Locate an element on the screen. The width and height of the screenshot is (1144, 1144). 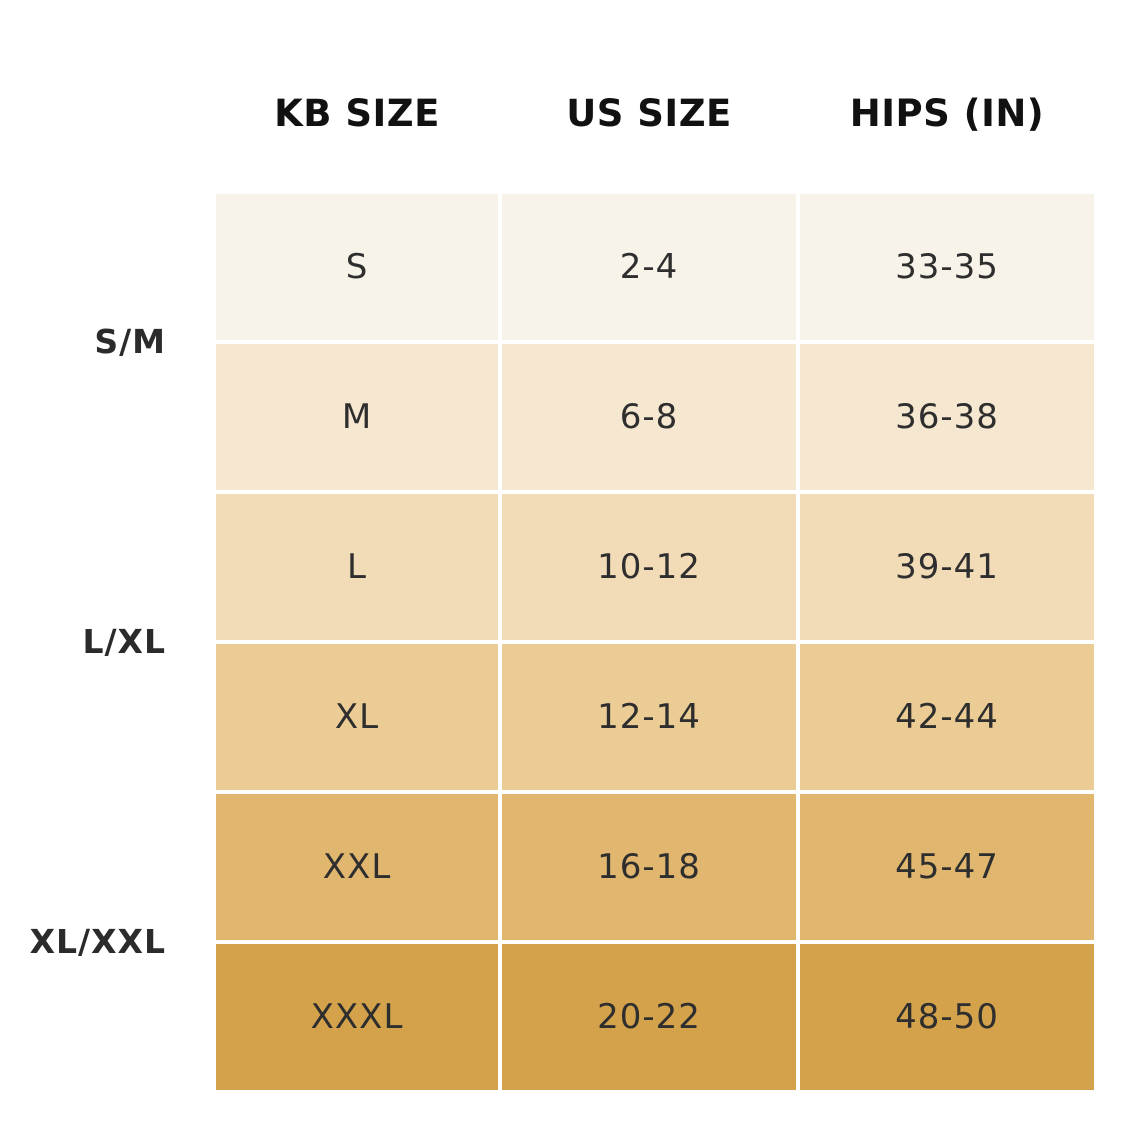
table-row: L 10-12 39-41 is located at coordinates (655, 567).